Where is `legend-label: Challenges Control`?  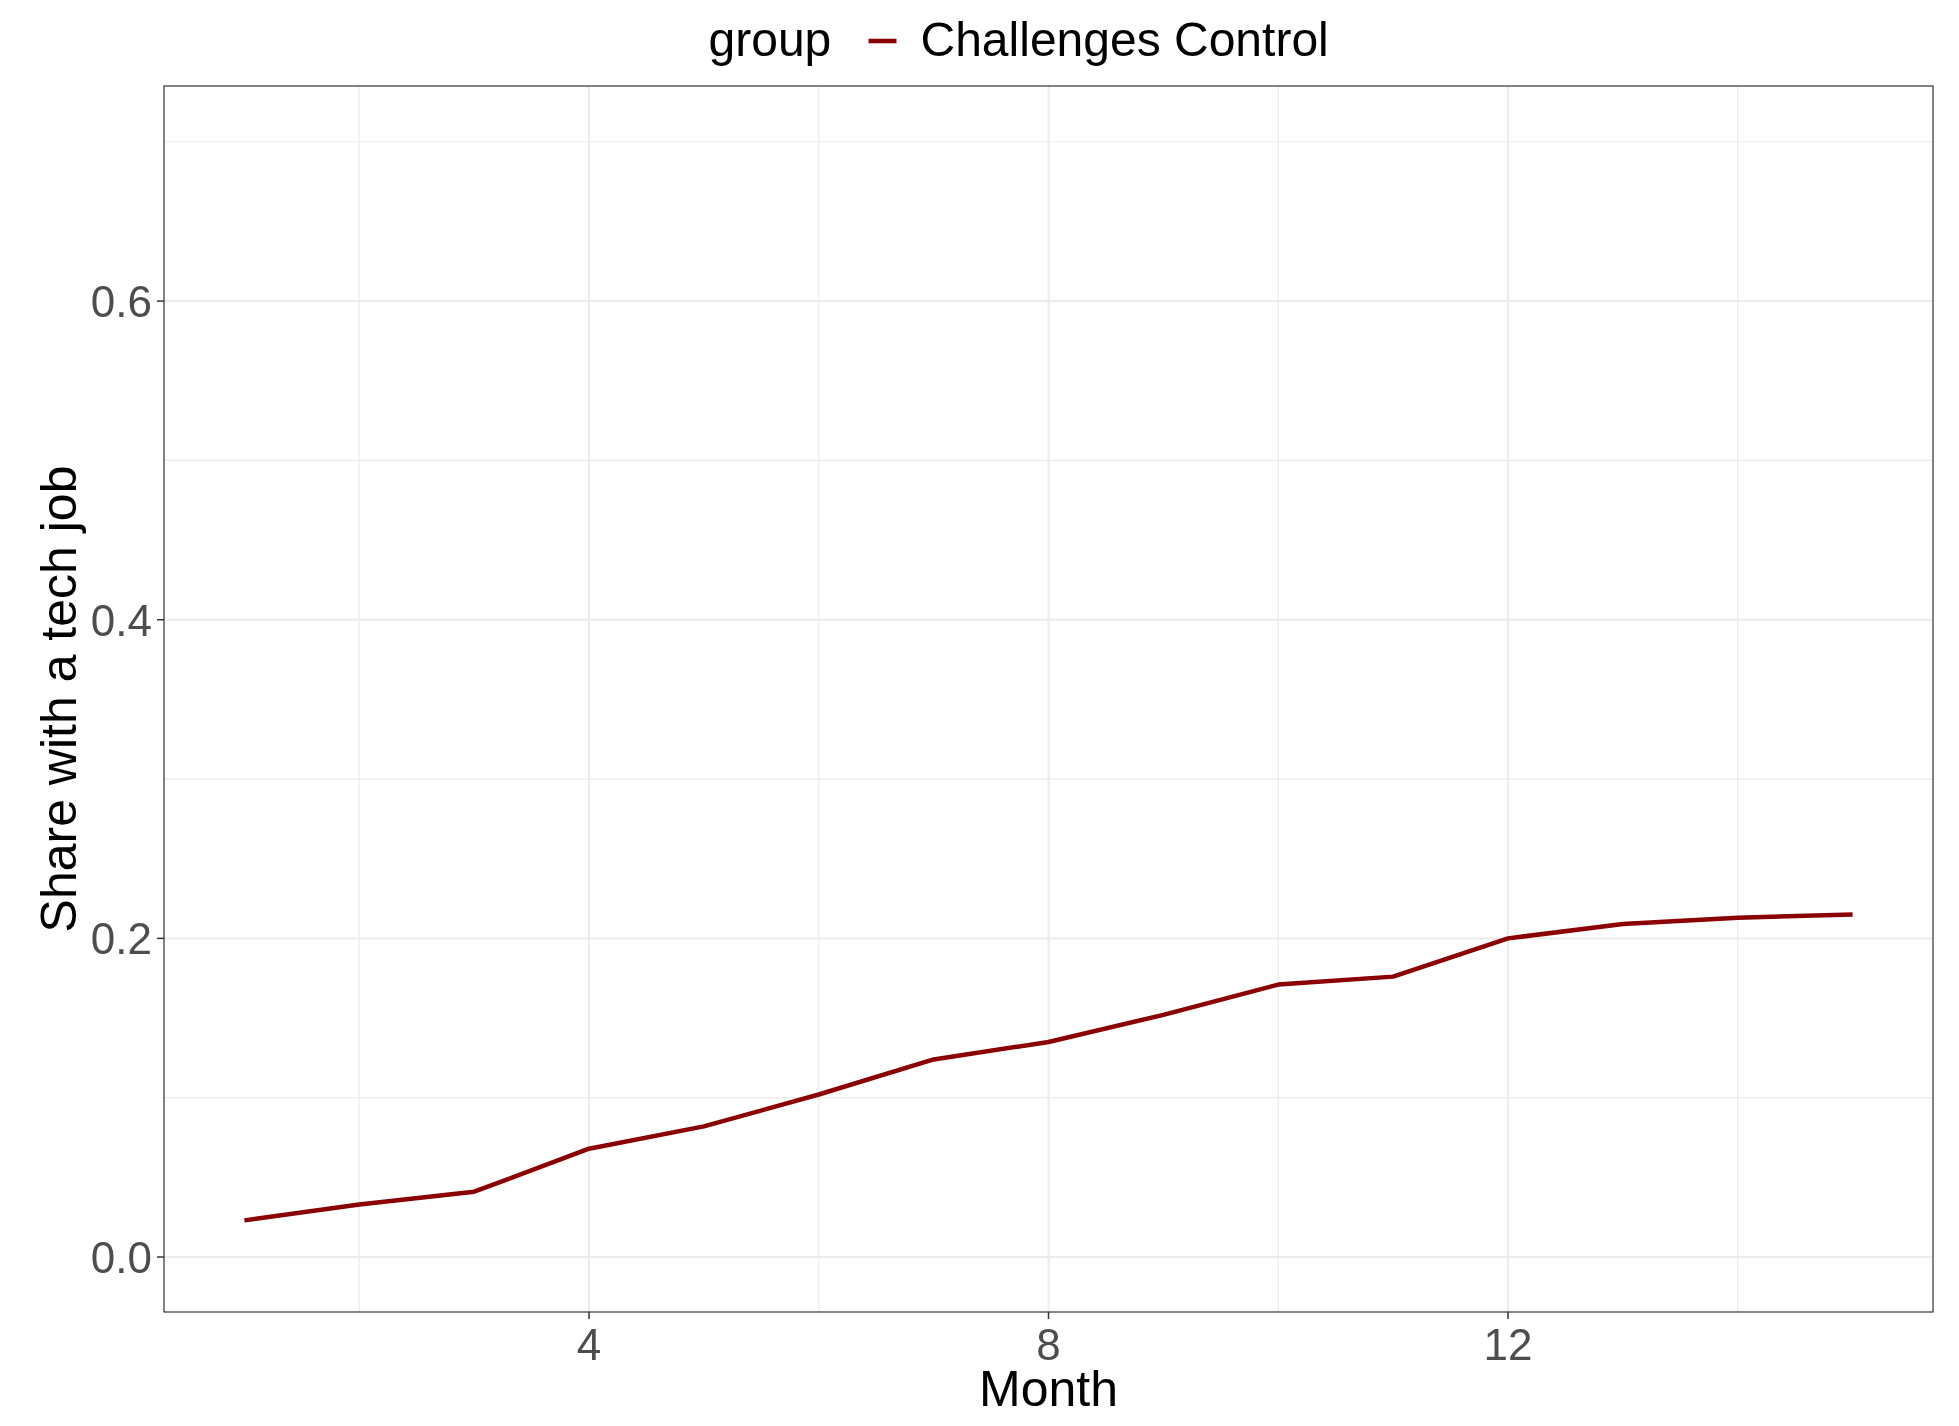 legend-label: Challenges Control is located at coordinates (1124, 39).